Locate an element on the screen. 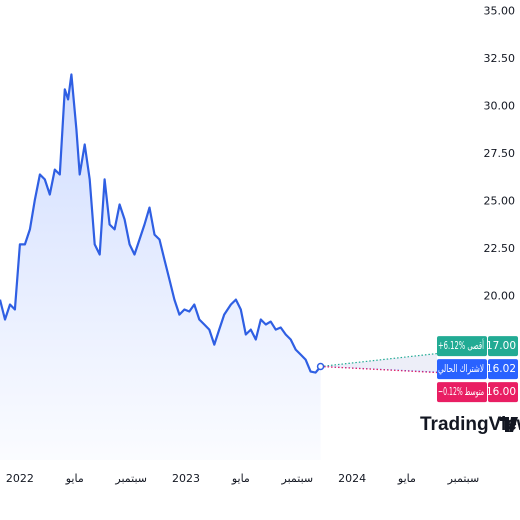  forecast-band is located at coordinates (378, 363).